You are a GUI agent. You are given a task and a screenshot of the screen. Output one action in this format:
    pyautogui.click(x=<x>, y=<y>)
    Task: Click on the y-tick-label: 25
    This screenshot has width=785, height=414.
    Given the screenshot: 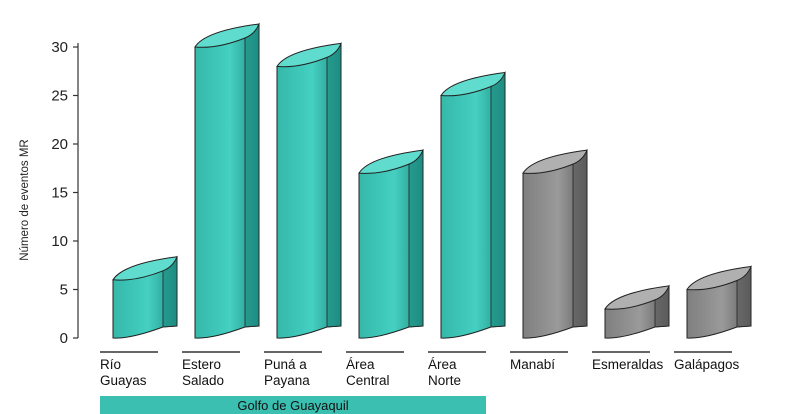 What is the action you would take?
    pyautogui.click(x=59, y=96)
    